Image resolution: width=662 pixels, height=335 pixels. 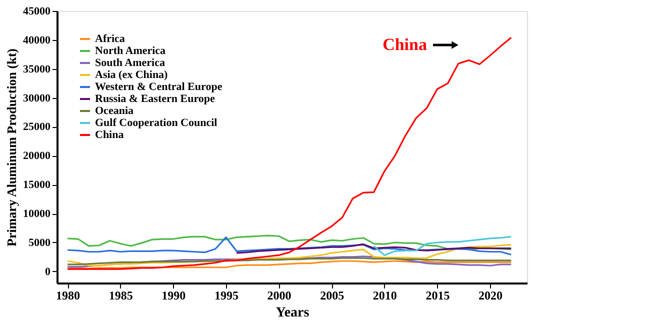 What do you see at coordinates (130, 63) in the screenshot?
I see `legend-label: South America` at bounding box center [130, 63].